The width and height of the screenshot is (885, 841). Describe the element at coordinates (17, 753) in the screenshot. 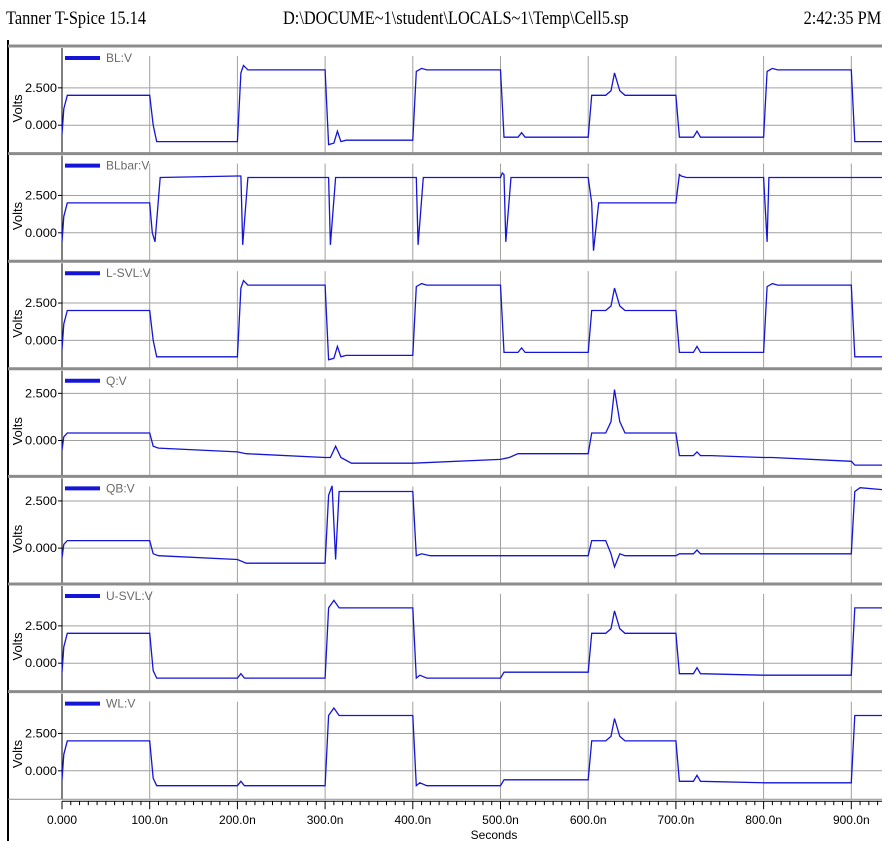

I see `panel-7-ylabel: Volts` at that location.